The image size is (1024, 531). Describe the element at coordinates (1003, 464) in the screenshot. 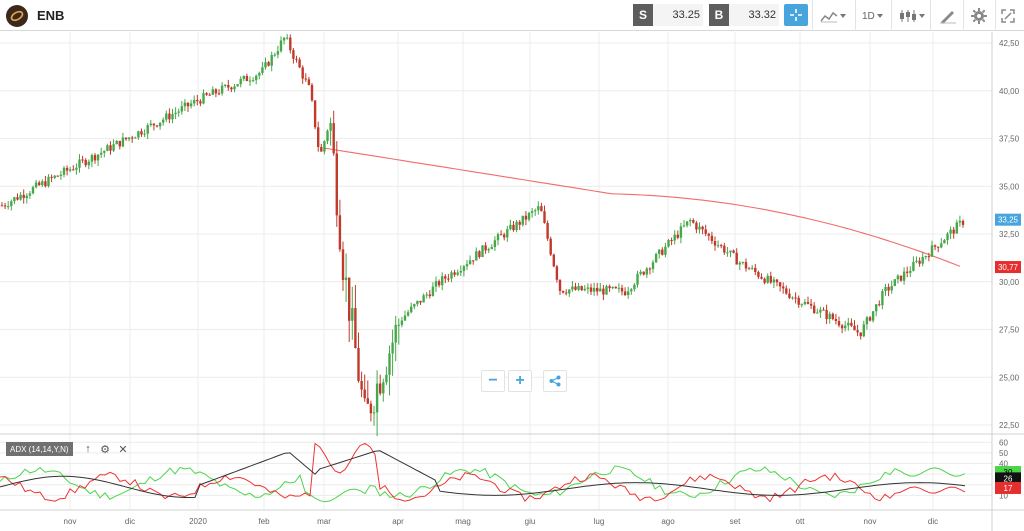

I see `adx-tick-label: 40` at that location.